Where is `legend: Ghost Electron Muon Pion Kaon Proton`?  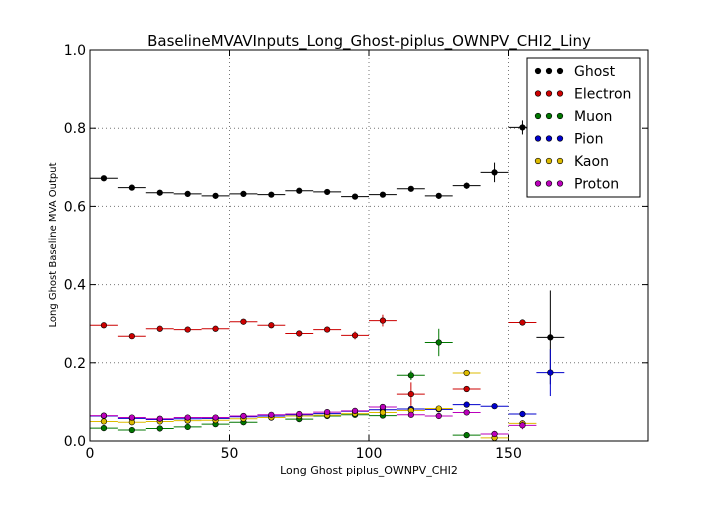
legend: Ghost Electron Muon Pion Kaon Proton is located at coordinates (583, 127).